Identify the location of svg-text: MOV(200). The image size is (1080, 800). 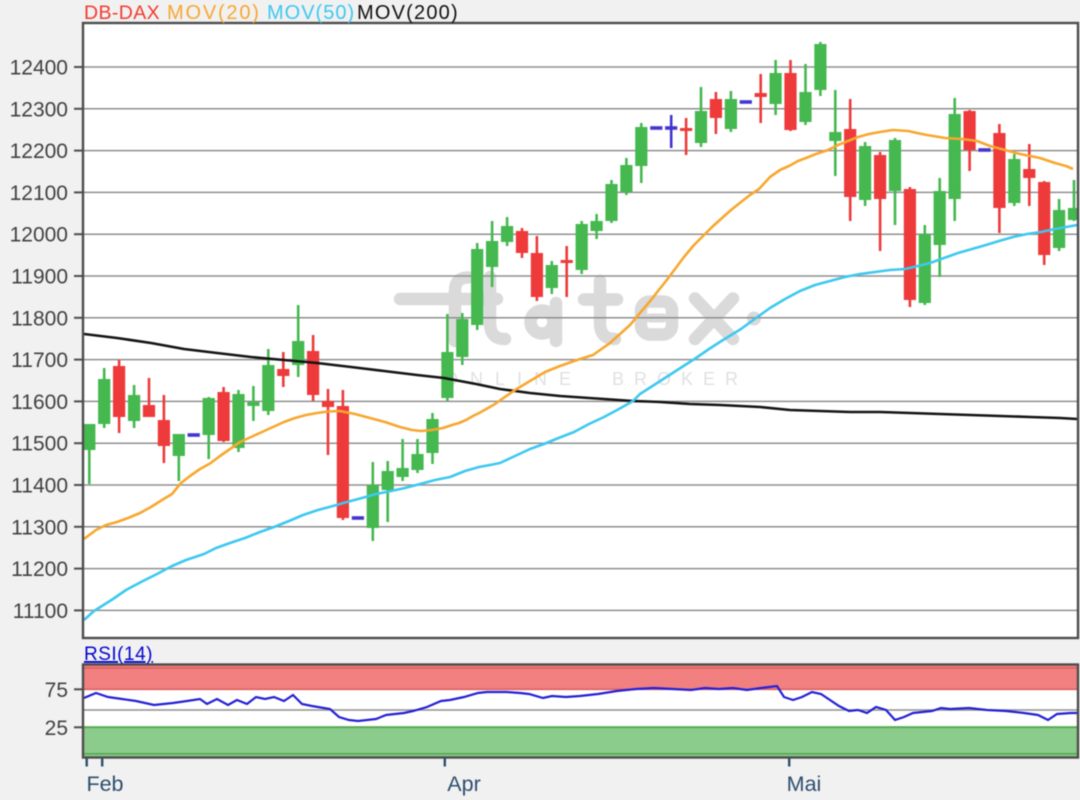
(408, 13).